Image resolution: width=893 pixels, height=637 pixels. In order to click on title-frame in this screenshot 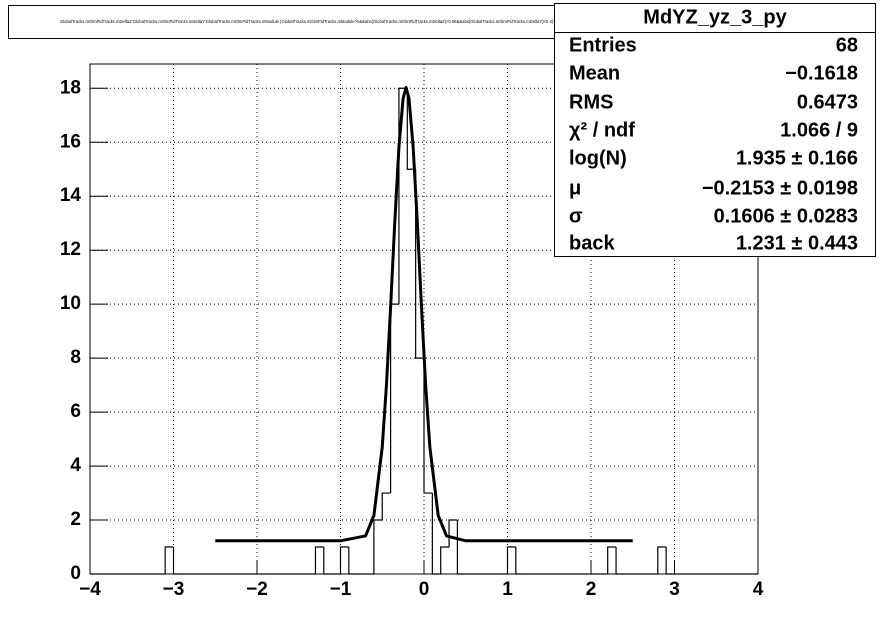, I will do `click(321, 22)`.